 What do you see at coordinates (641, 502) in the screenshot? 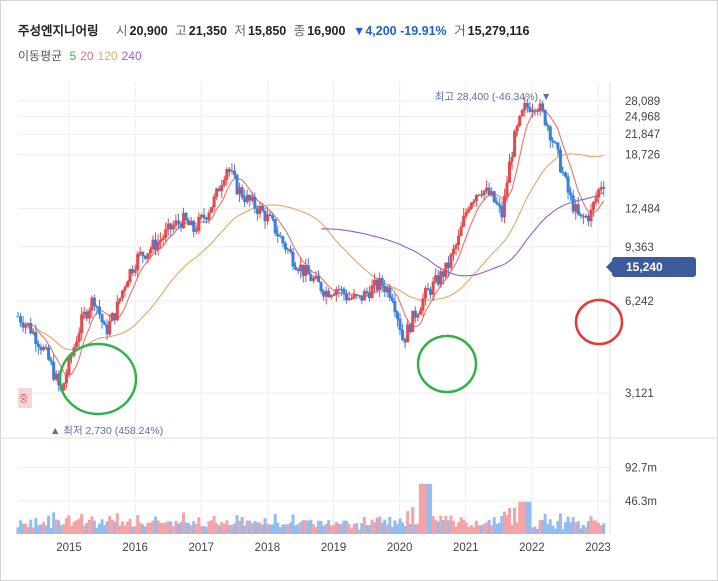
I see `volume-tick-label: 46.3m` at bounding box center [641, 502].